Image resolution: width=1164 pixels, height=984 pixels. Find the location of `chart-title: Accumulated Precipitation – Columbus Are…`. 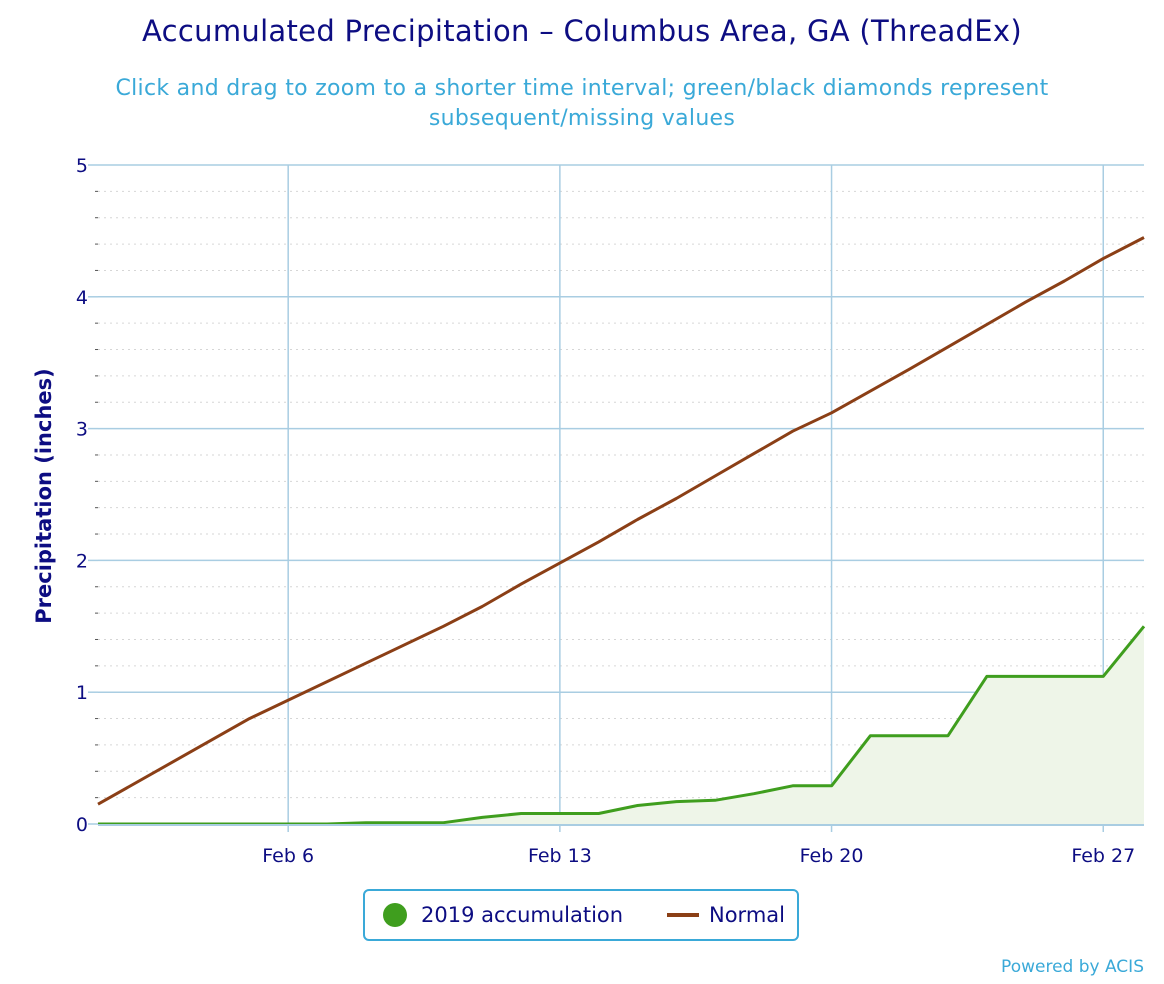

chart-title: Accumulated Precipitation – Columbus Are… is located at coordinates (582, 31).